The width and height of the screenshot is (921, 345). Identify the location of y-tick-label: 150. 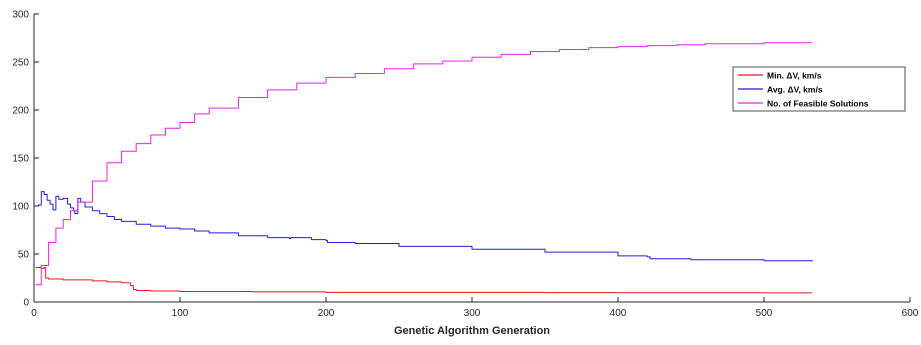
(20, 159).